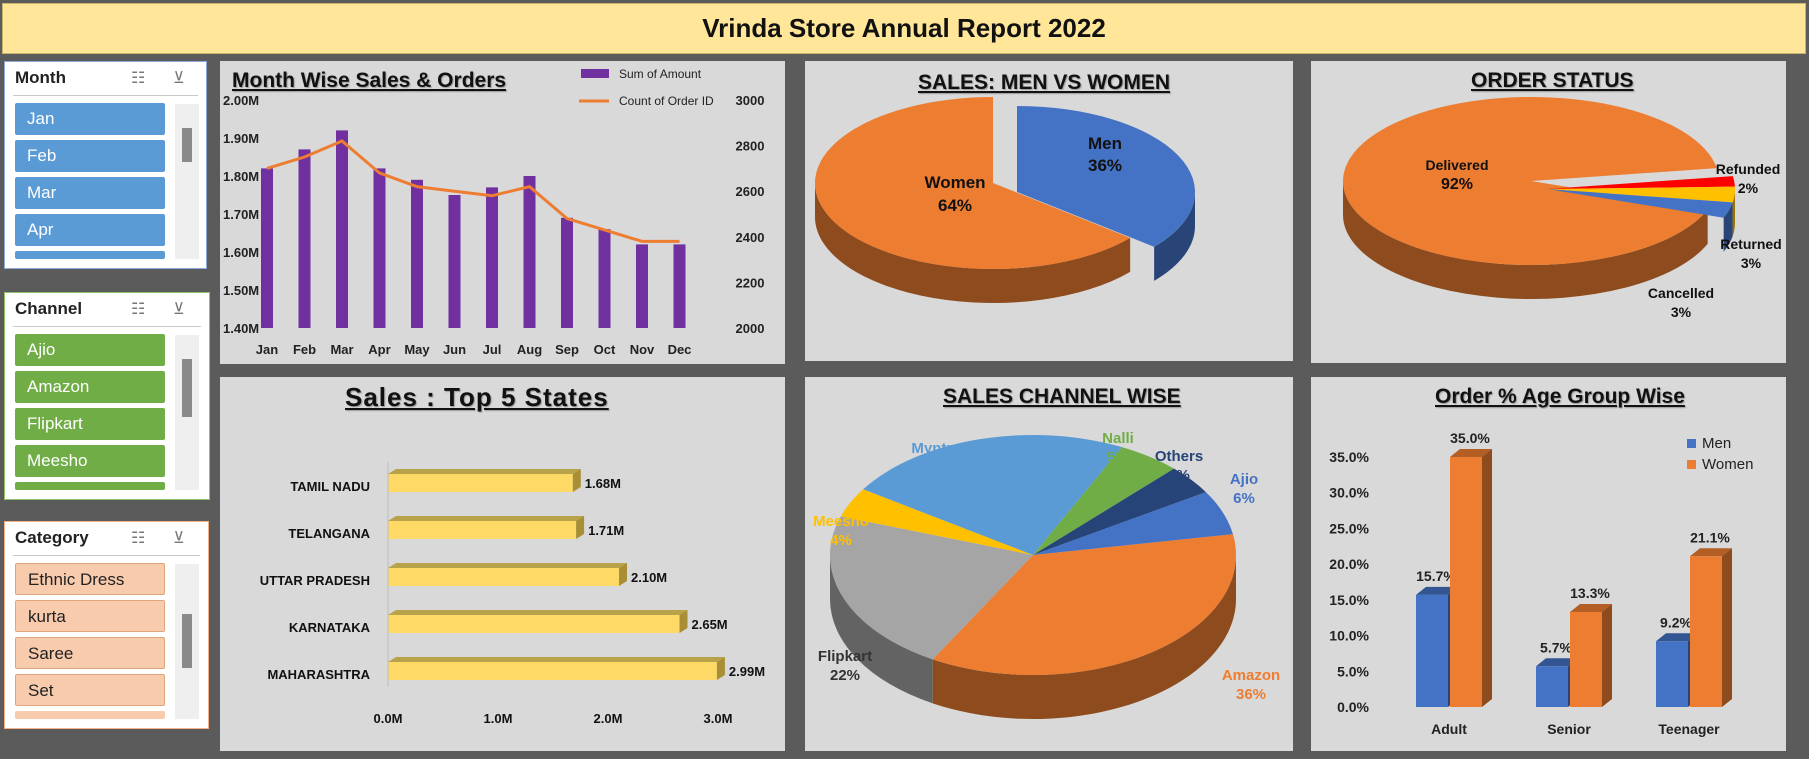 The height and width of the screenshot is (759, 1809). What do you see at coordinates (1748, 188) in the screenshot?
I see `status-pct: 2%` at bounding box center [1748, 188].